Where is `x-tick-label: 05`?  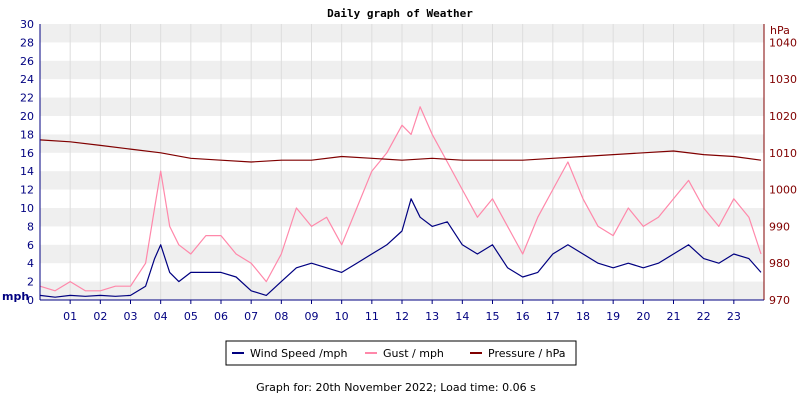
x-tick-label: 05 is located at coordinates (191, 316).